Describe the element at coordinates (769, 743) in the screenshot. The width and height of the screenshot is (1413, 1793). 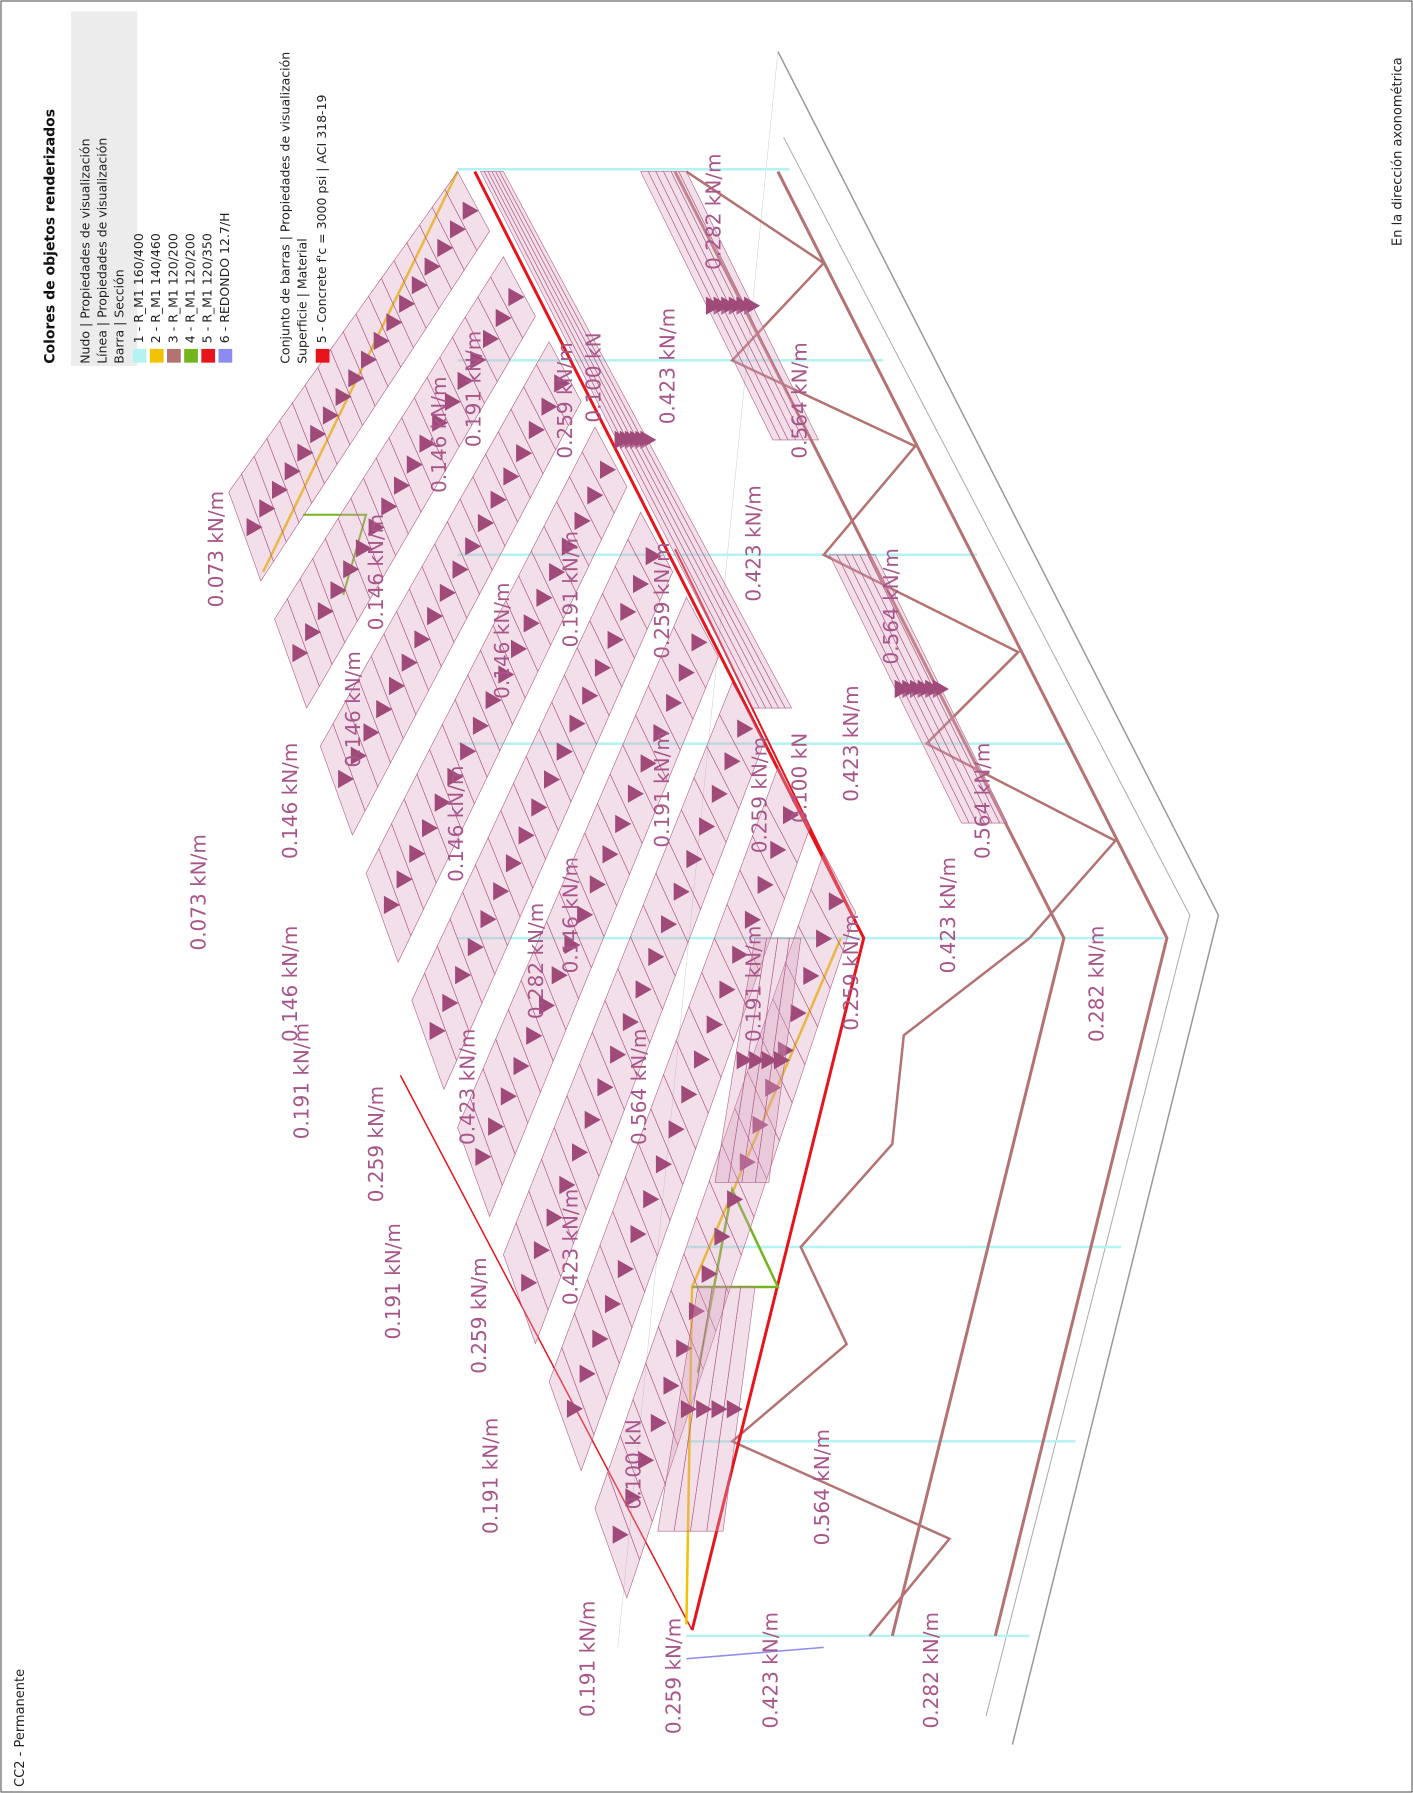
I see `frame-beam` at that location.